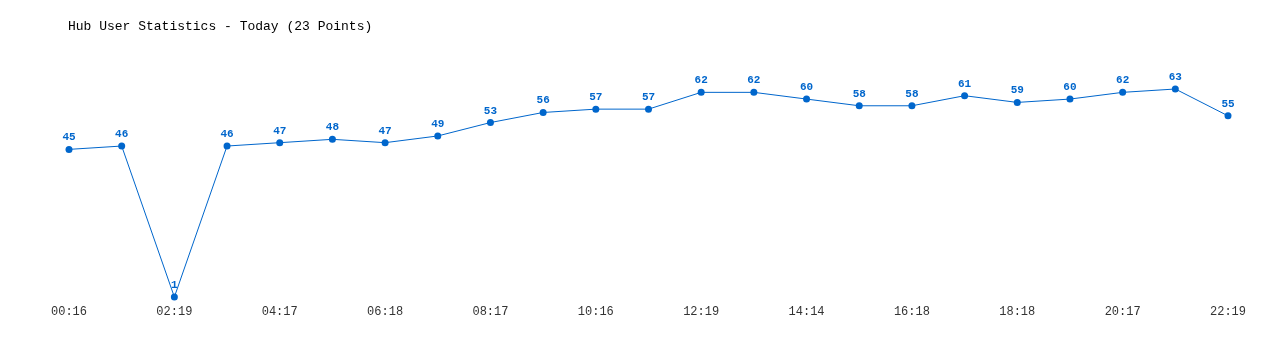 The height and width of the screenshot is (350, 1280). What do you see at coordinates (701, 312) in the screenshot?
I see `x-tick-label: 12:19` at bounding box center [701, 312].